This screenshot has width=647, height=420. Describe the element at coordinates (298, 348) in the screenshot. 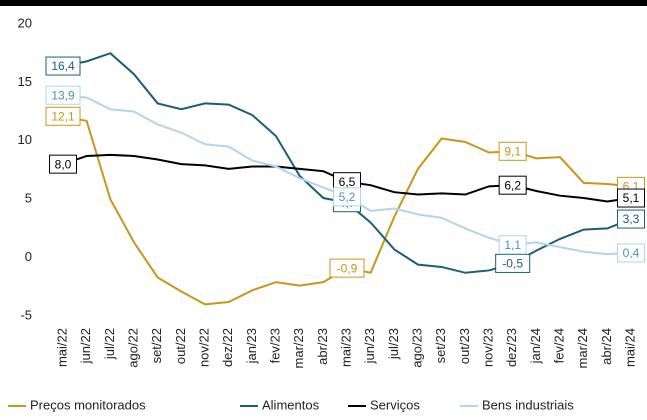

I see `x-tick-label: mar/23` at that location.